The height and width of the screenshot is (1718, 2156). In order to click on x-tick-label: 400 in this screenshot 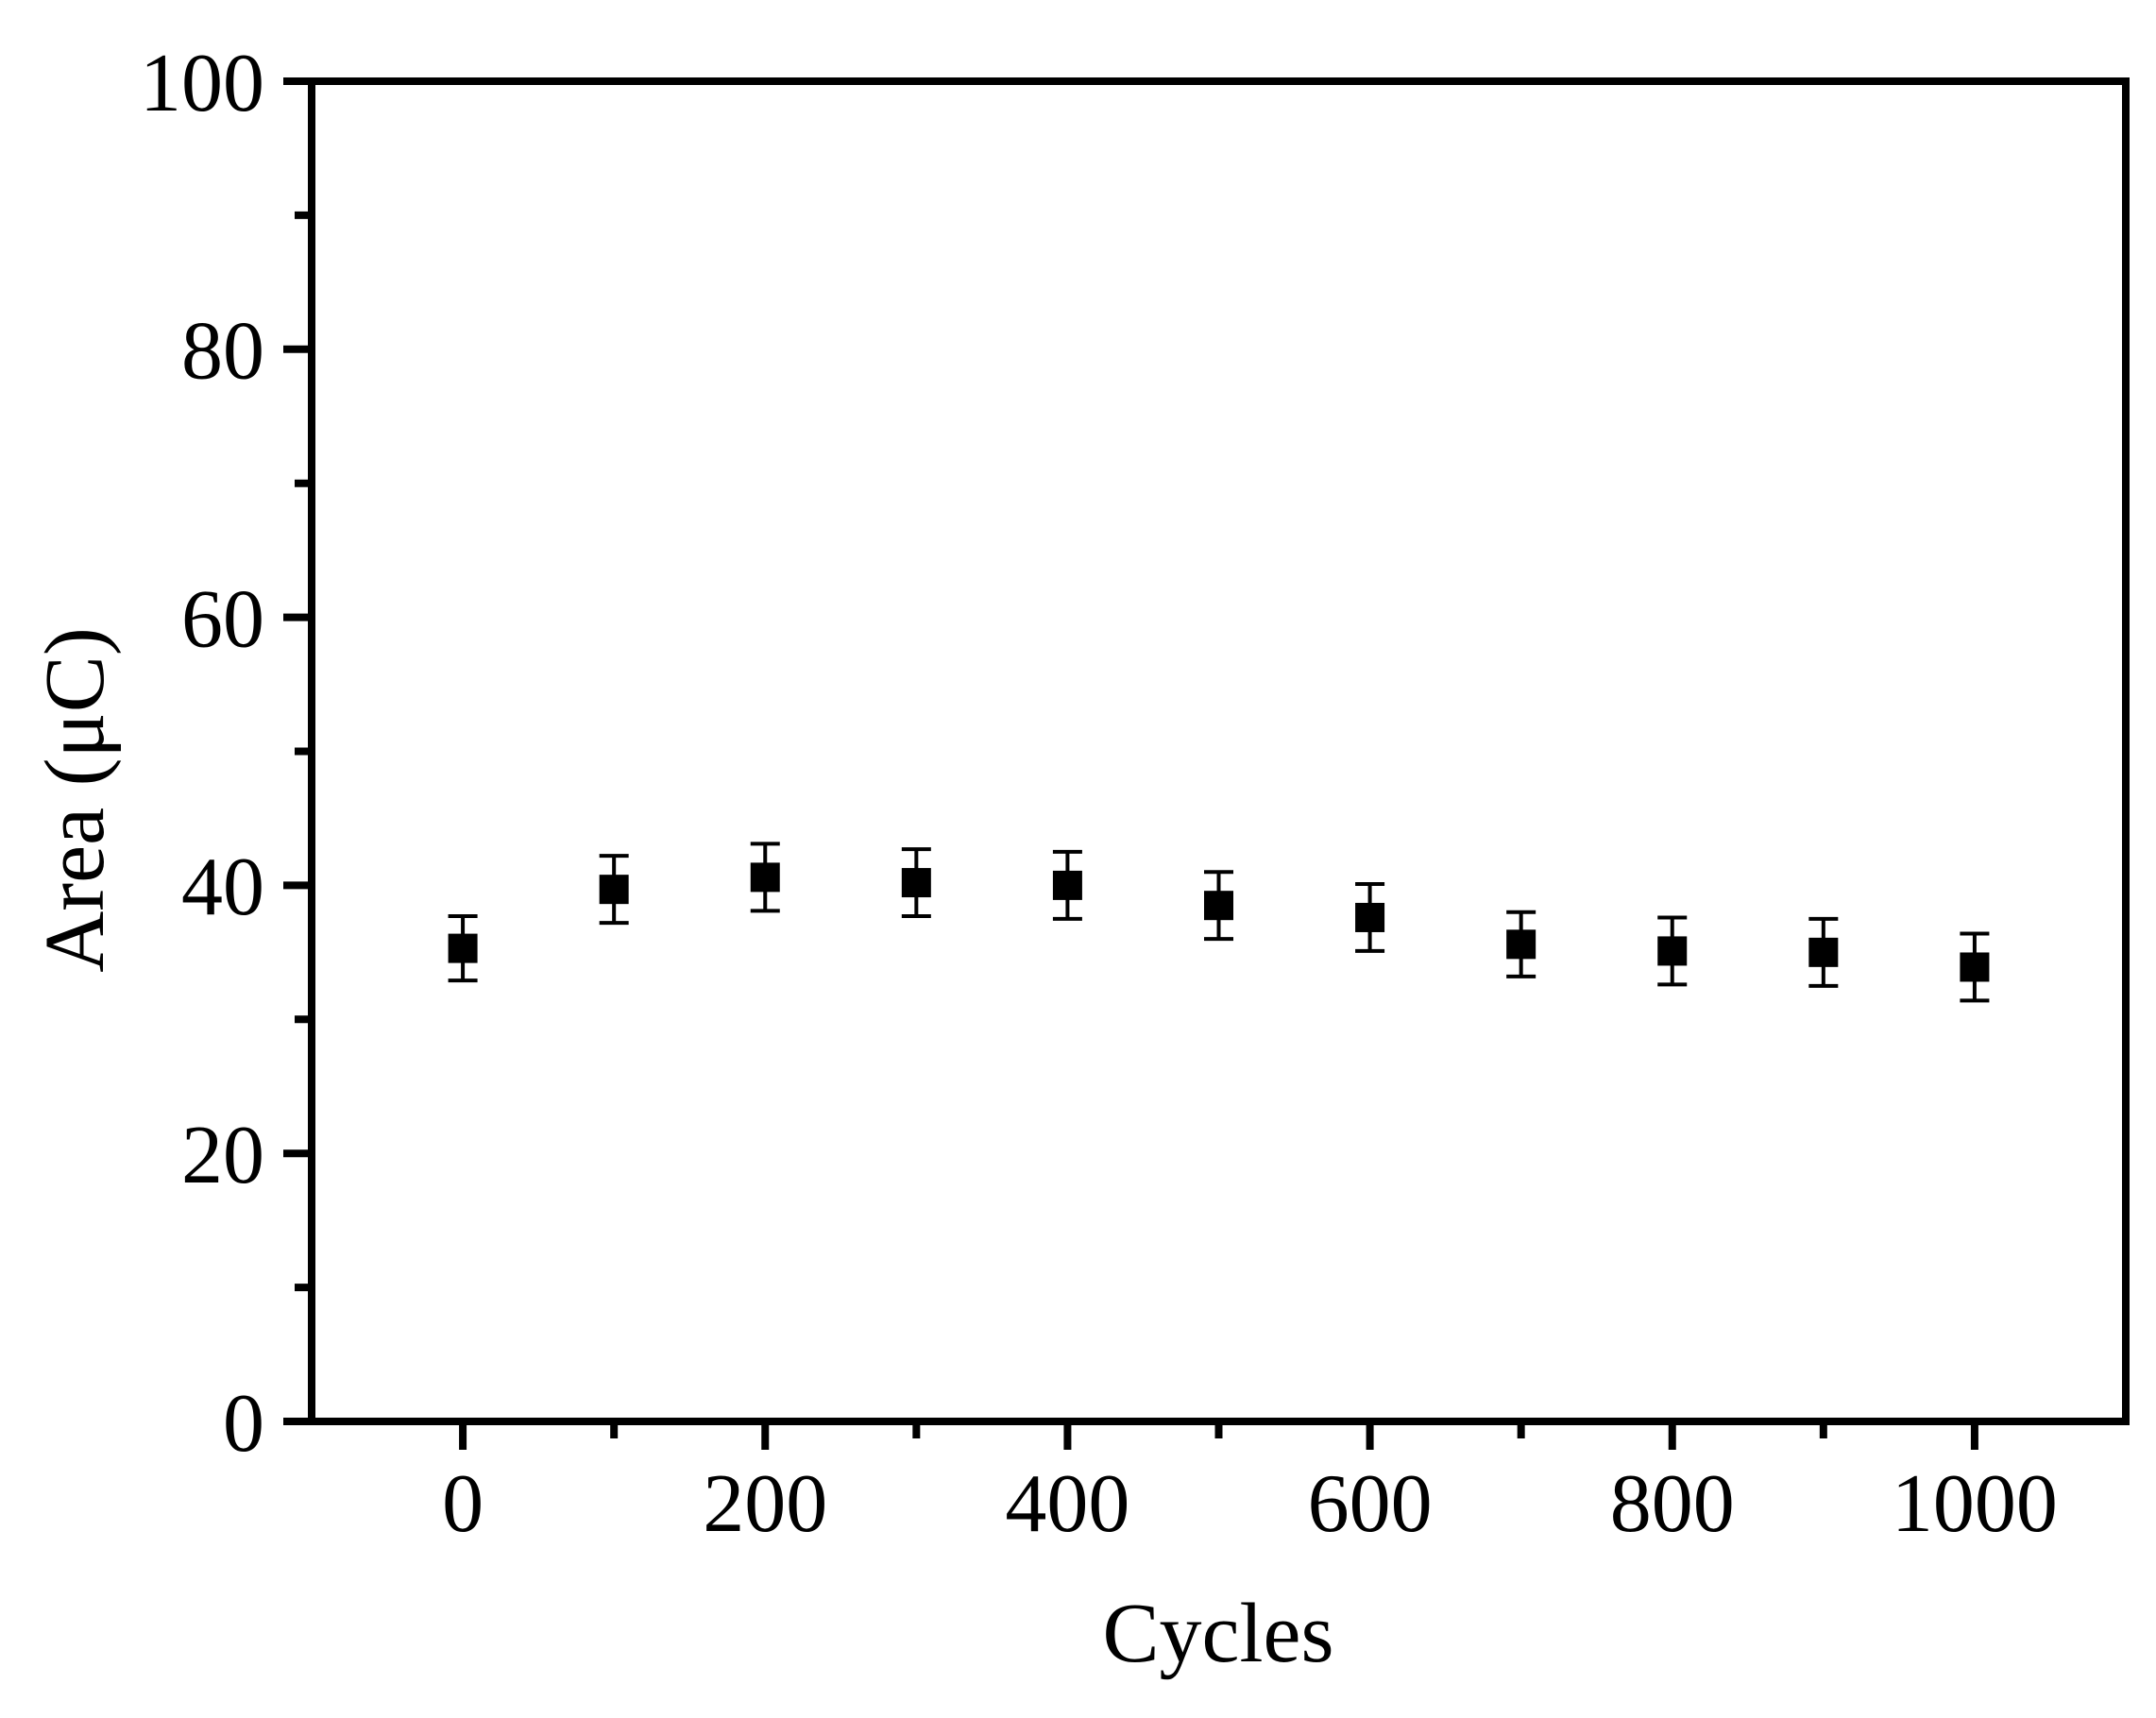, I will do `click(1067, 1504)`.